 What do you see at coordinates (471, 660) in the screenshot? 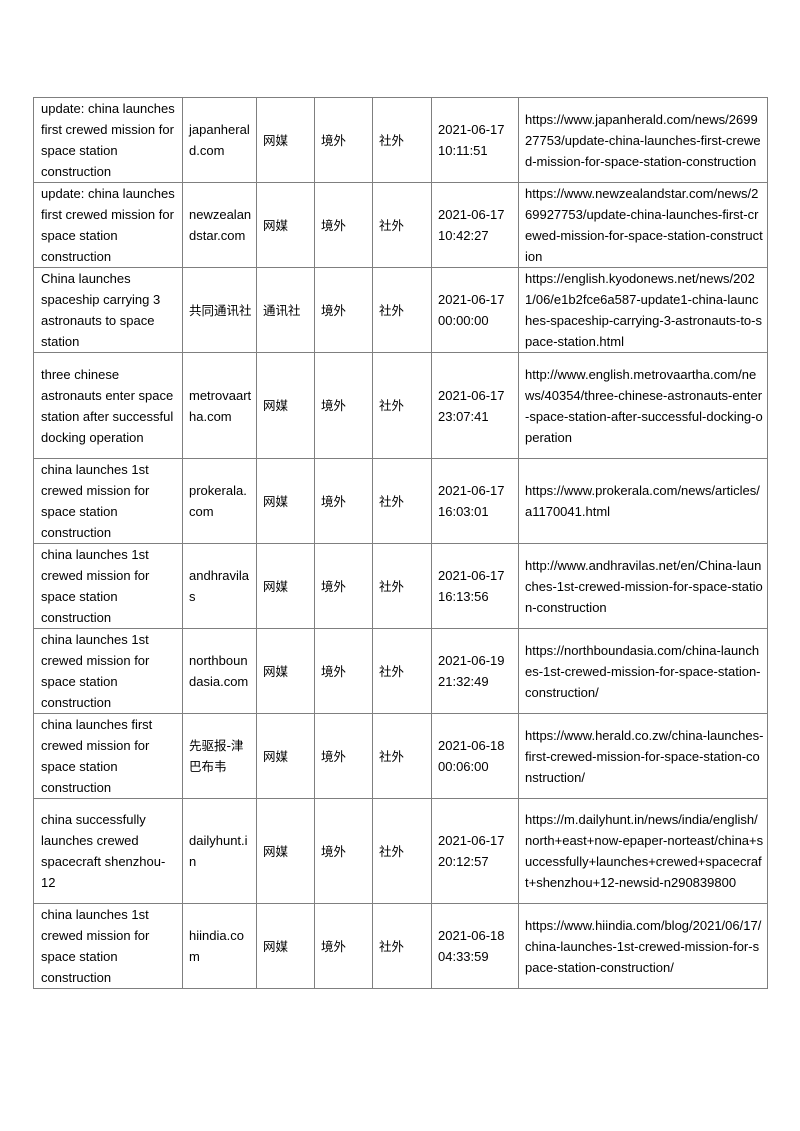
I see `date-text: 2021-06-19` at bounding box center [471, 660].